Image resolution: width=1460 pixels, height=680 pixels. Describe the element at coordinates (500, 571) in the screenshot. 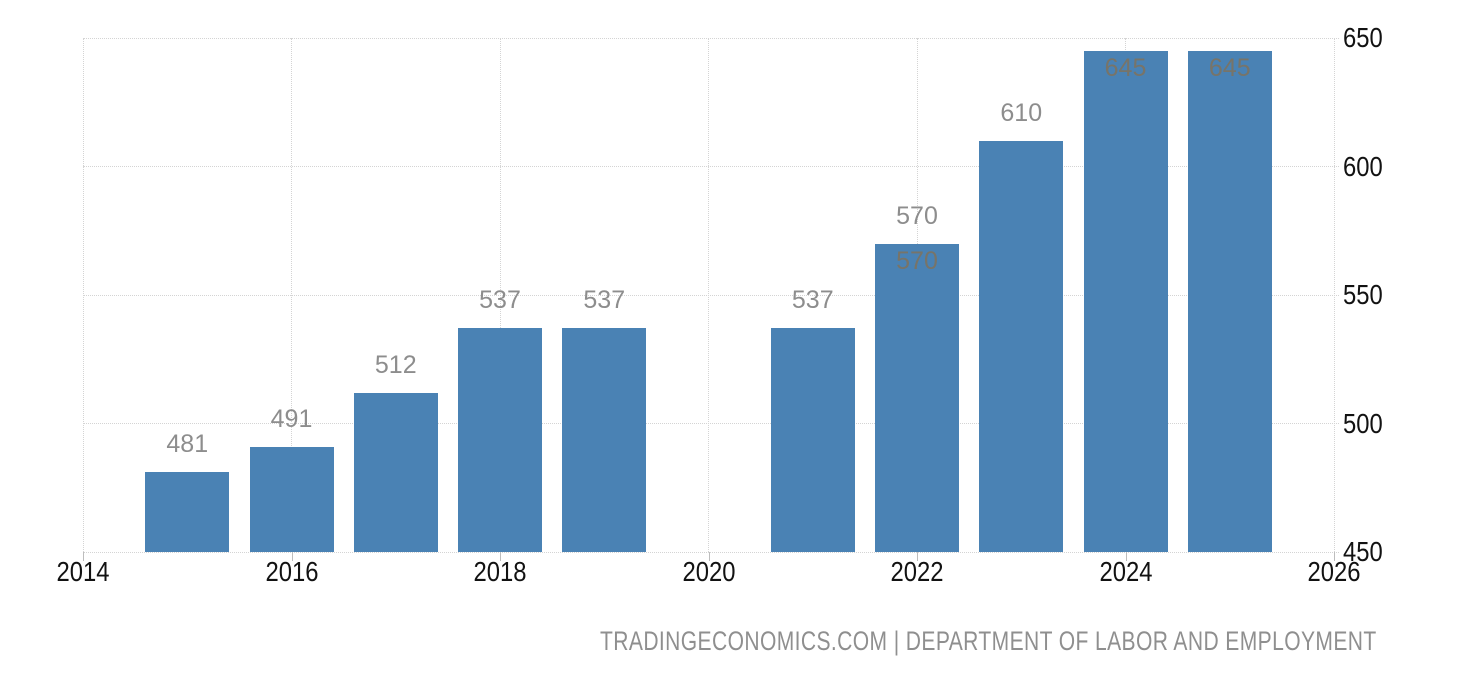

I see `x-axis-label: 2018` at that location.